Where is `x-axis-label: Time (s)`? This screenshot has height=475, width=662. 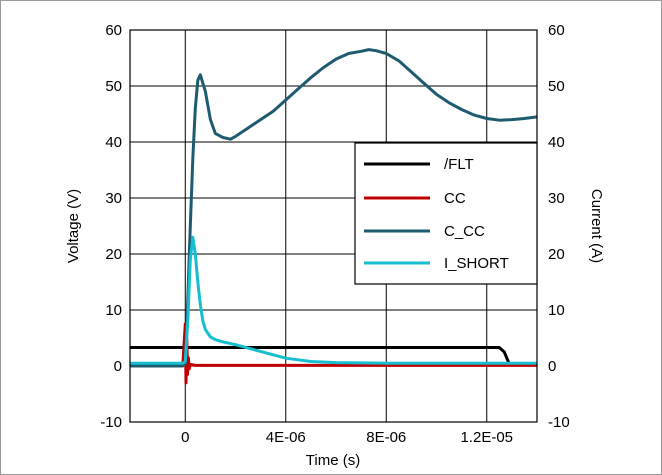
x-axis-label: Time (s) is located at coordinates (333, 460).